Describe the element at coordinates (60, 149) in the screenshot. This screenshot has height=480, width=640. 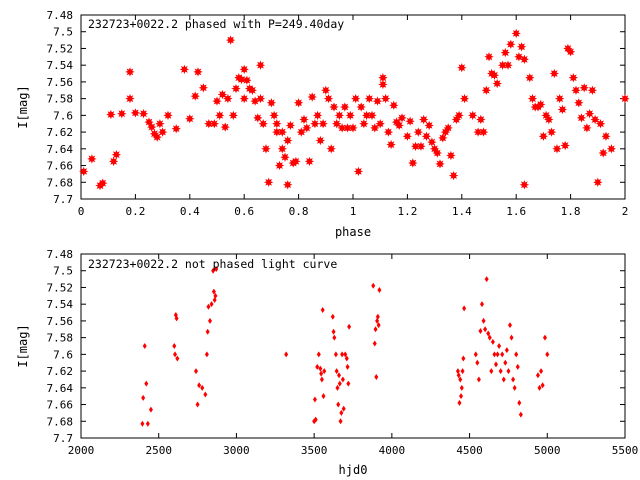
I see `phased-y-tick-label: 7.64` at that location.